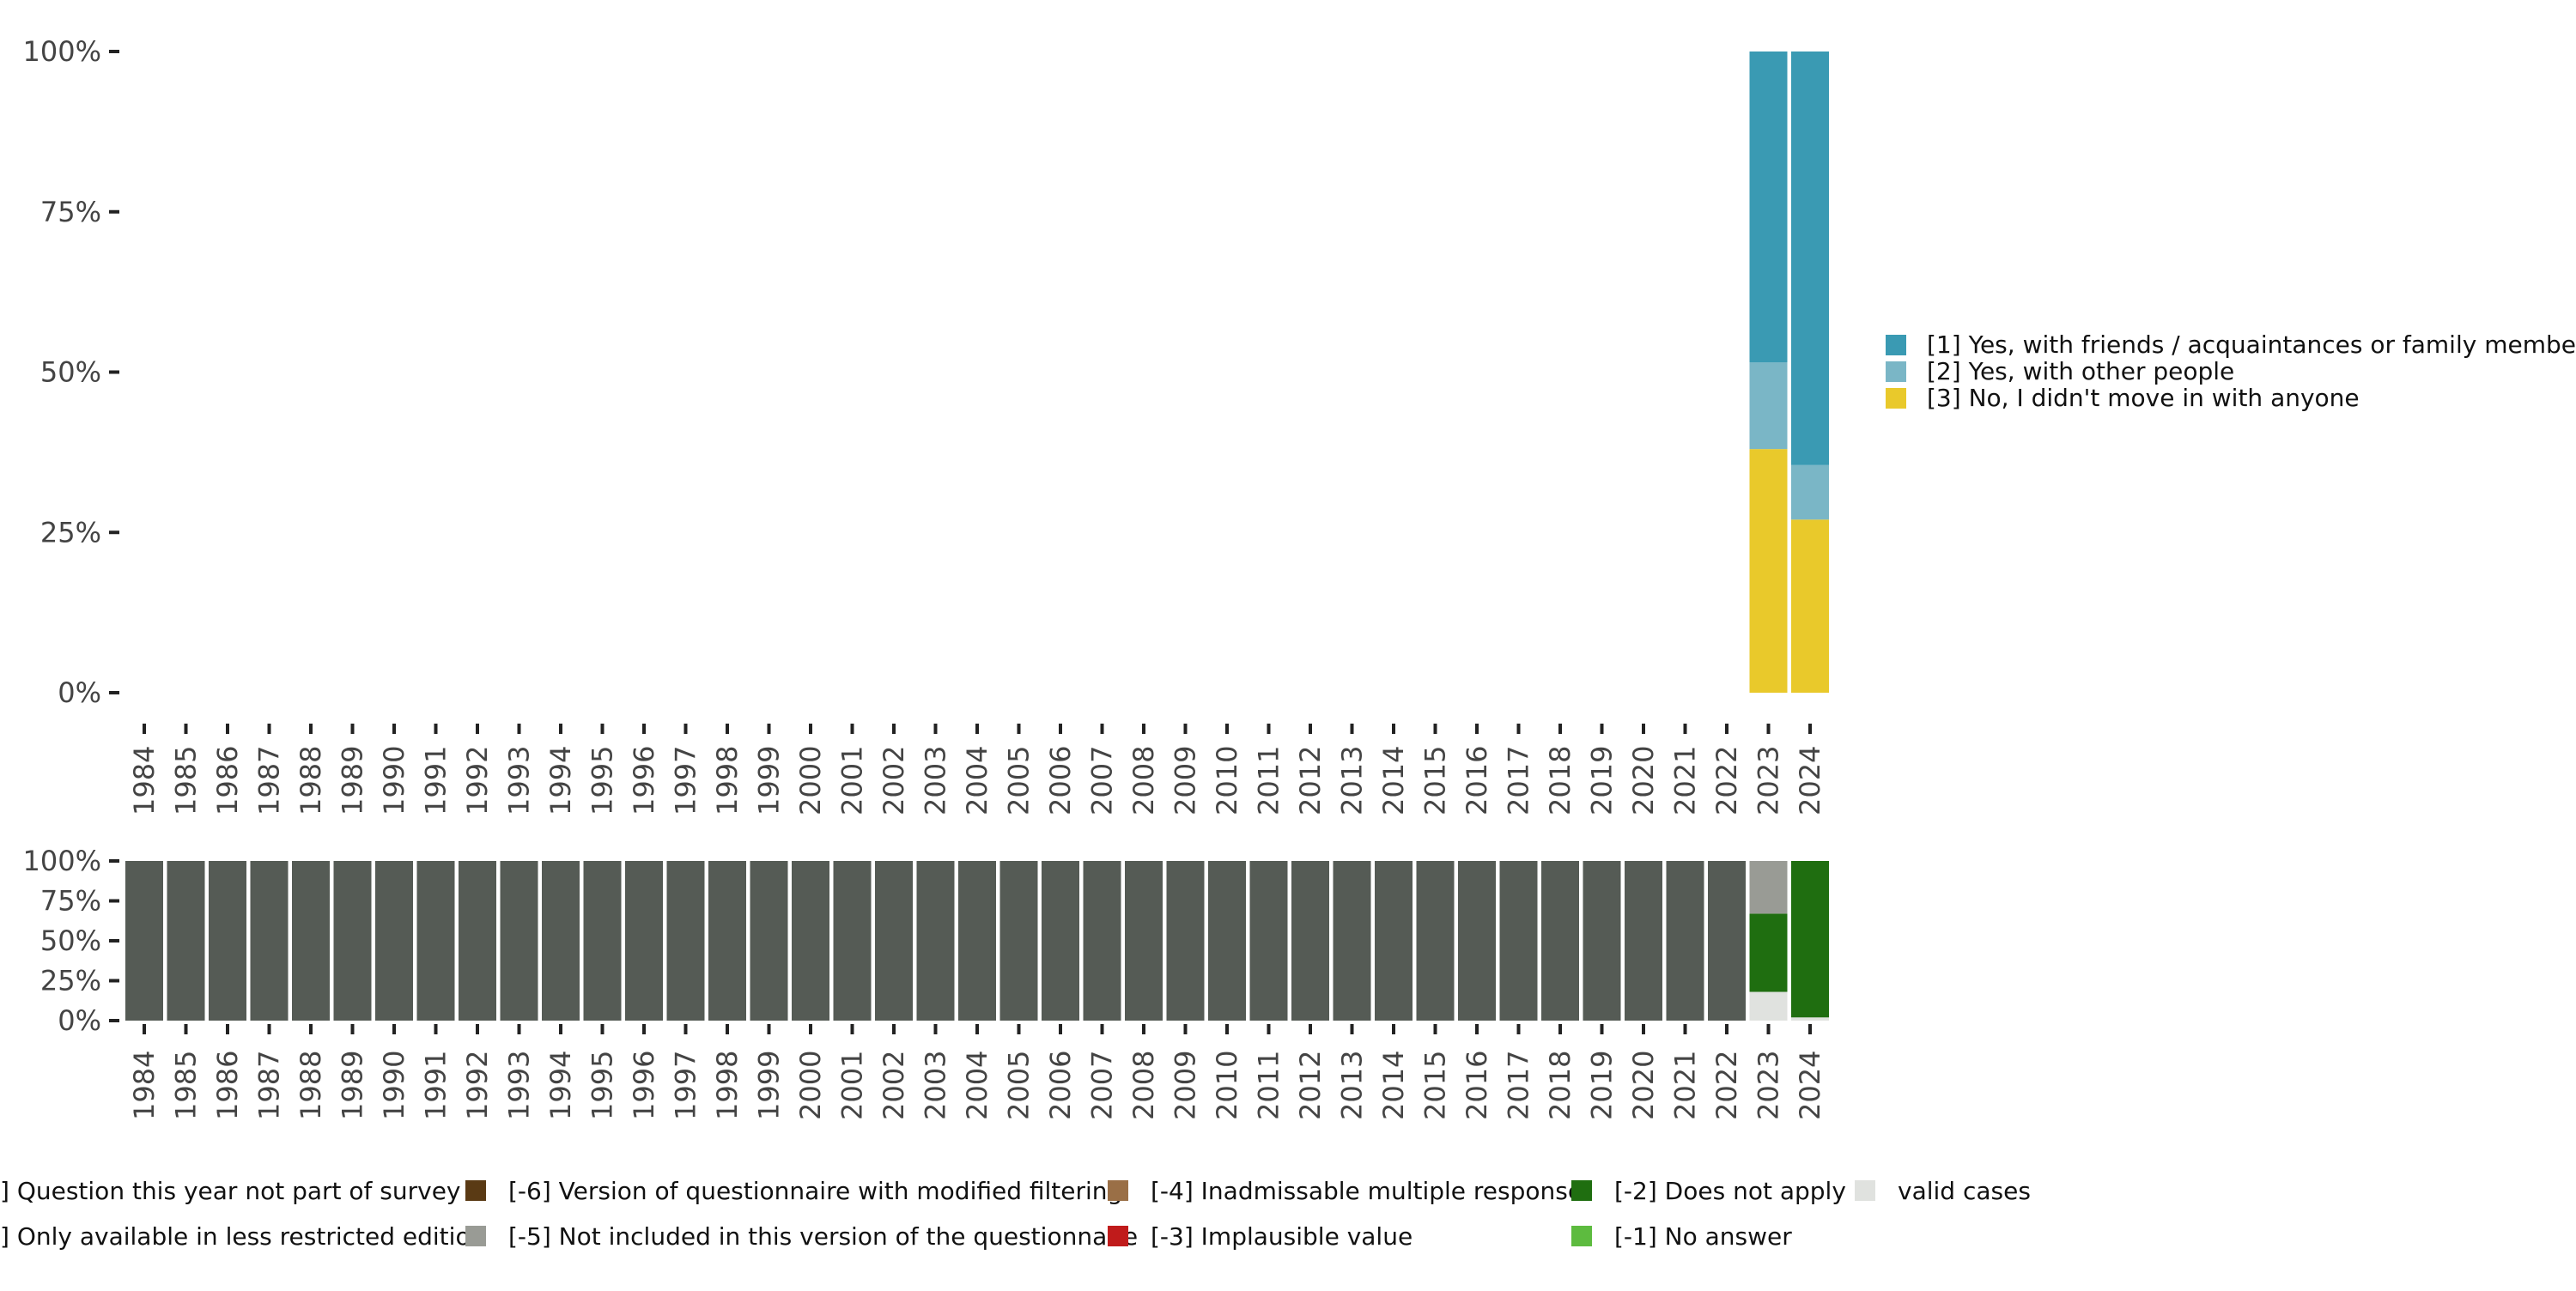 The width and height of the screenshot is (2576, 1291). Describe the element at coordinates (230, 1191) in the screenshot. I see `legend-label: ] Question this year not part of survey` at that location.